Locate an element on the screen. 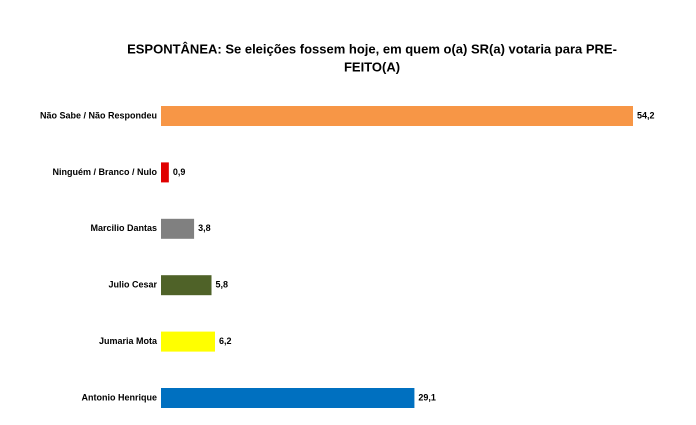 The width and height of the screenshot is (696, 425). value-label: 0,9 is located at coordinates (179, 172).